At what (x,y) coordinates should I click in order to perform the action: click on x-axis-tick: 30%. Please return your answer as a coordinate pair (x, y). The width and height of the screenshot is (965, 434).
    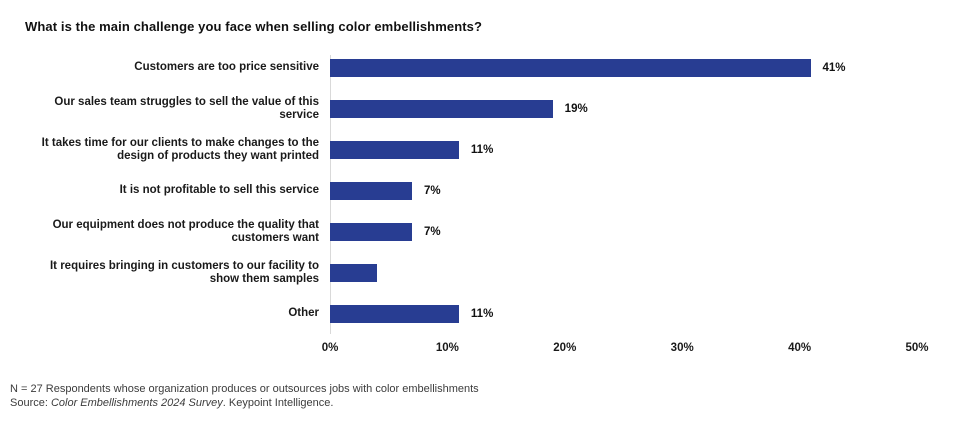
    Looking at the image, I should click on (682, 348).